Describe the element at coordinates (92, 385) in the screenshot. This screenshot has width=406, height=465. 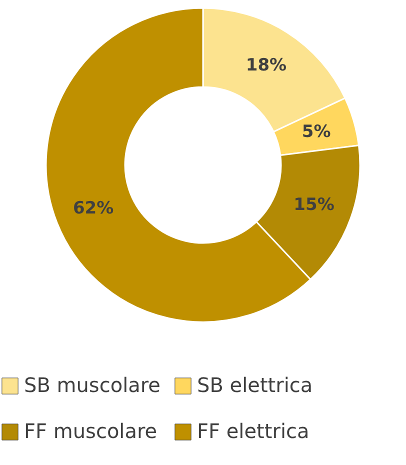
I see `legend-label: SB muscolare` at that location.